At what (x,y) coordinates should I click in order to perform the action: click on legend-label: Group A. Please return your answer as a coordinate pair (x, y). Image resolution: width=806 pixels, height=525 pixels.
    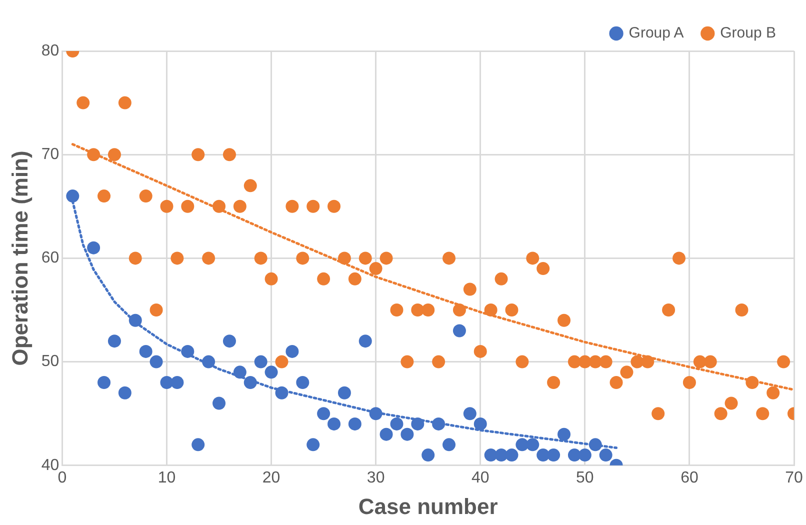
    Looking at the image, I should click on (656, 33).